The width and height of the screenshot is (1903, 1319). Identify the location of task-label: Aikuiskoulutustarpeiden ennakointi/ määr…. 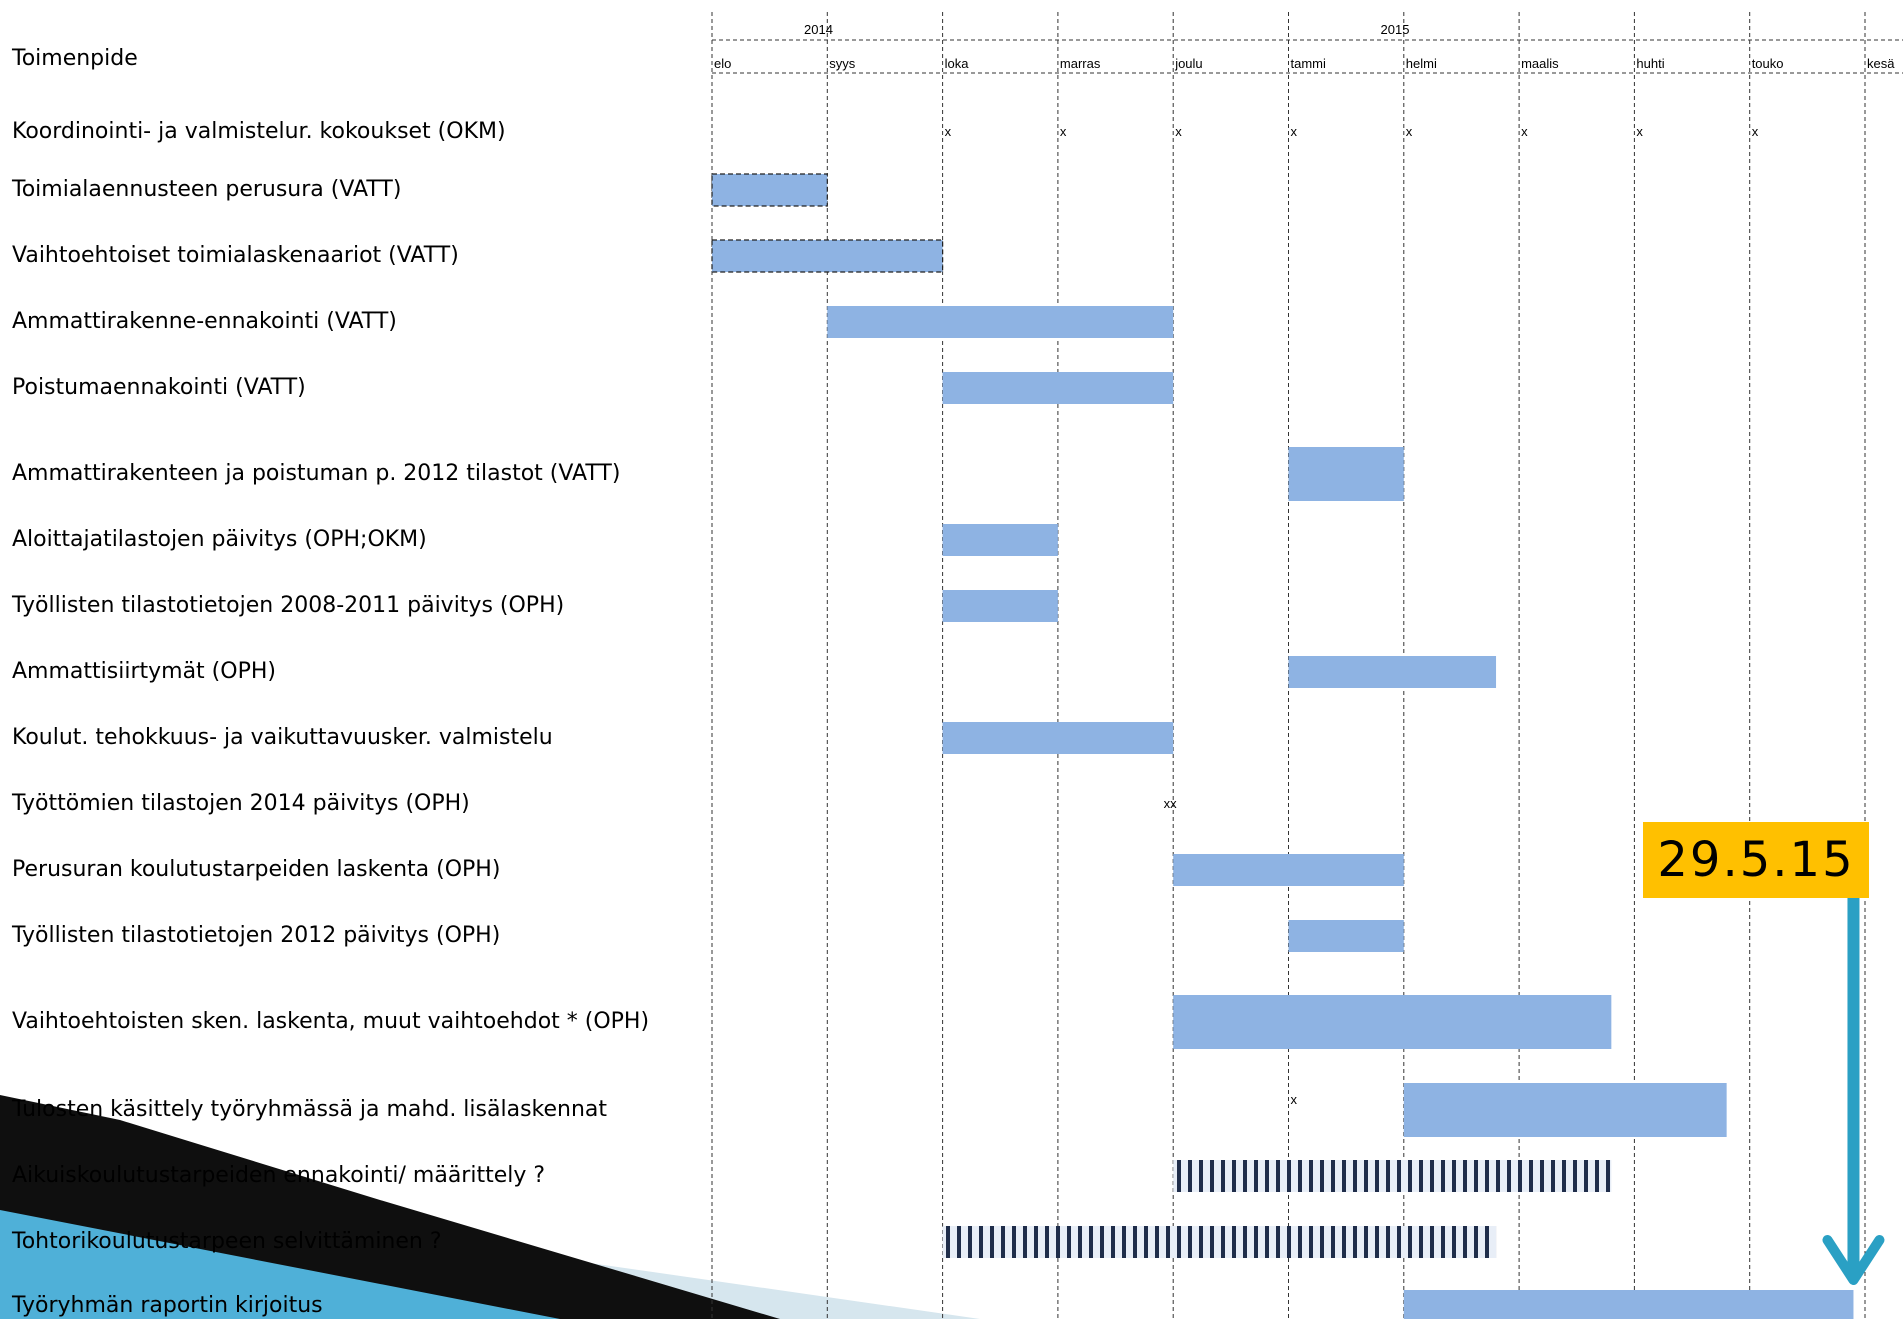
(279, 1175).